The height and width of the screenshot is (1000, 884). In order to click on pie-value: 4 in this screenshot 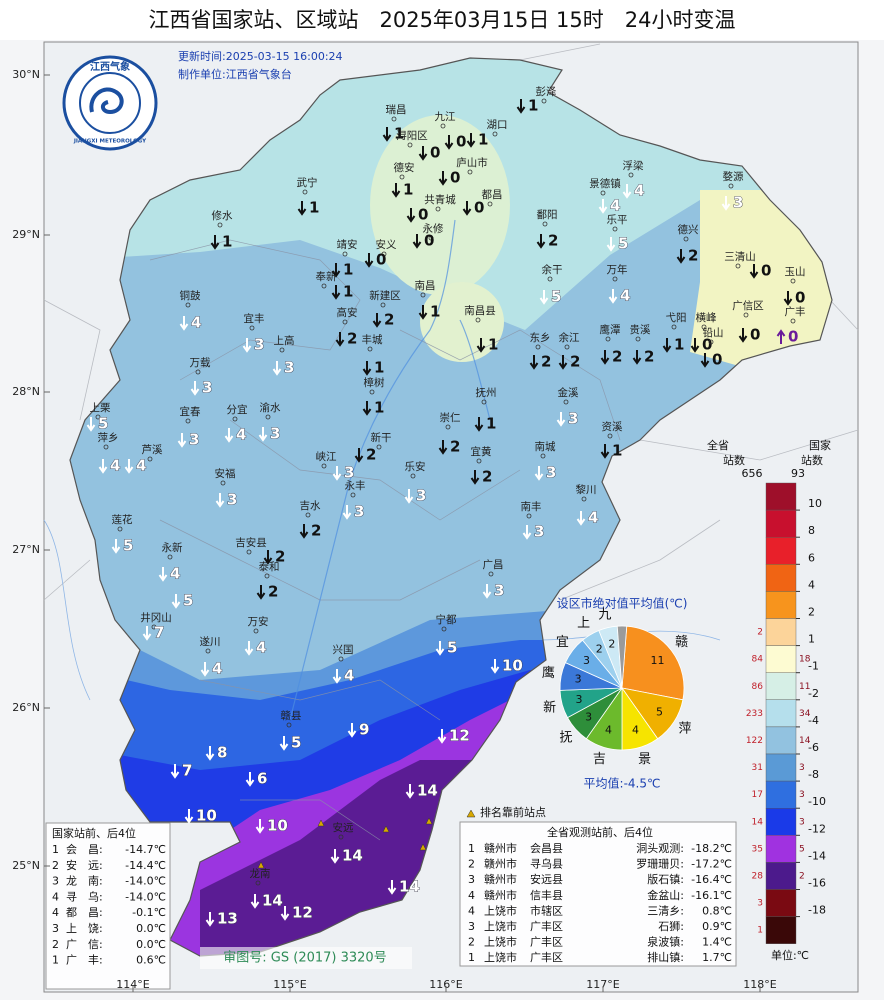, I will do `click(635, 730)`.